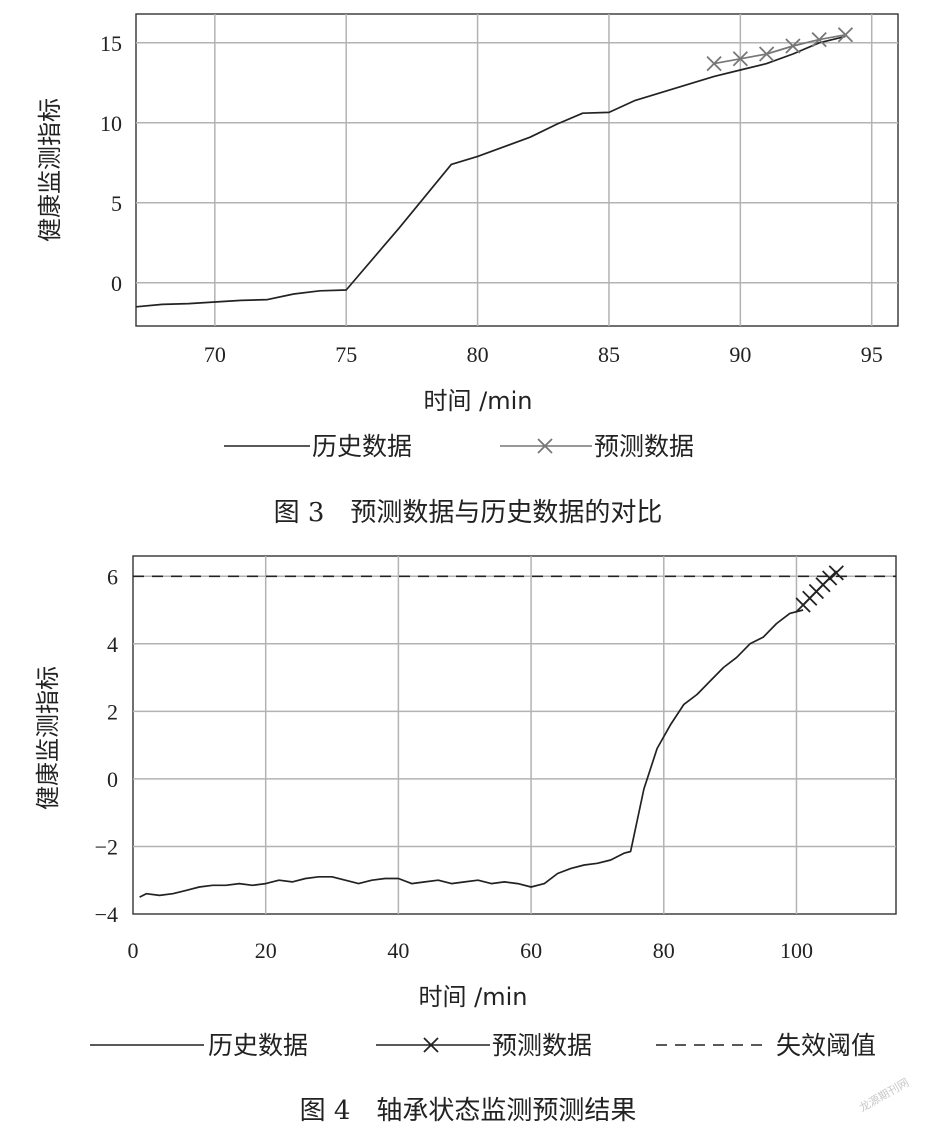  I want to click on legend: 历史数据 预测数据, so click(459, 446).